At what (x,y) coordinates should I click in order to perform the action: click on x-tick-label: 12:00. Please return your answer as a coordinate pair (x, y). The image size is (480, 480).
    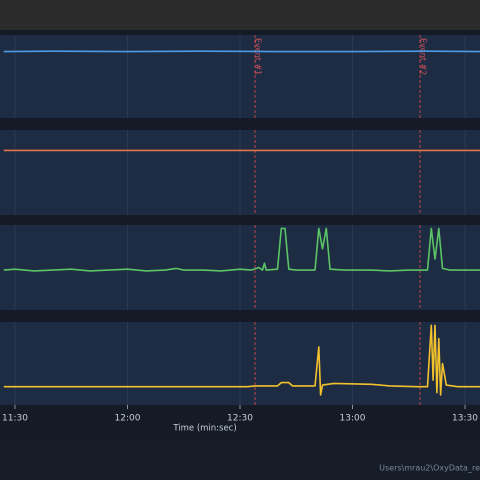
    Looking at the image, I should click on (128, 419).